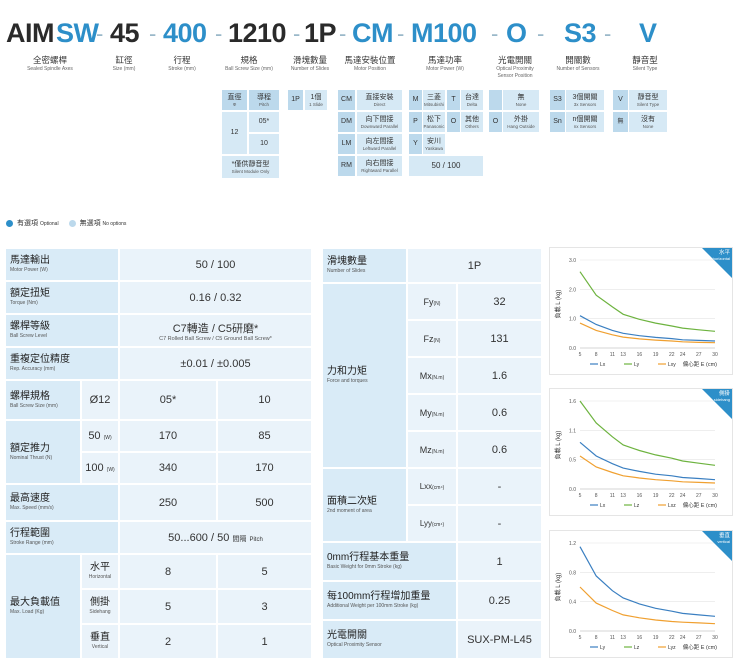  What do you see at coordinates (521, 122) in the screenshot?
I see `sensor-pos-desc: 外掛 Hang Outside` at bounding box center [521, 122].